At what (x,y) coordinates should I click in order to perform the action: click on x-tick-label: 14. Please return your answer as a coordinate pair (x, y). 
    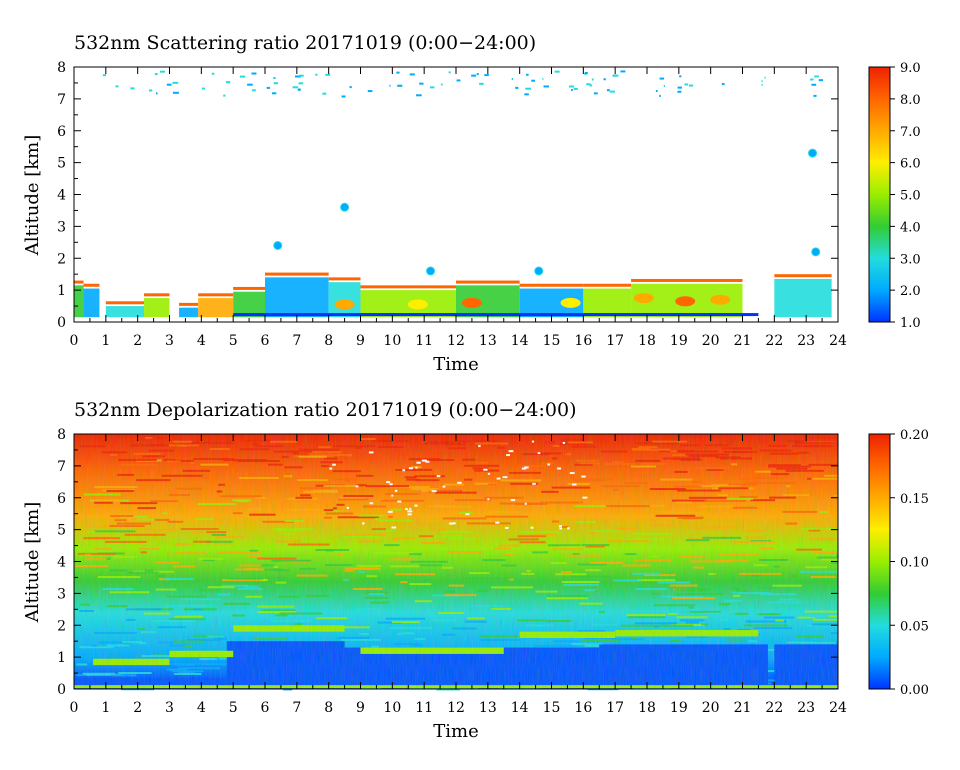
    Looking at the image, I should click on (520, 341).